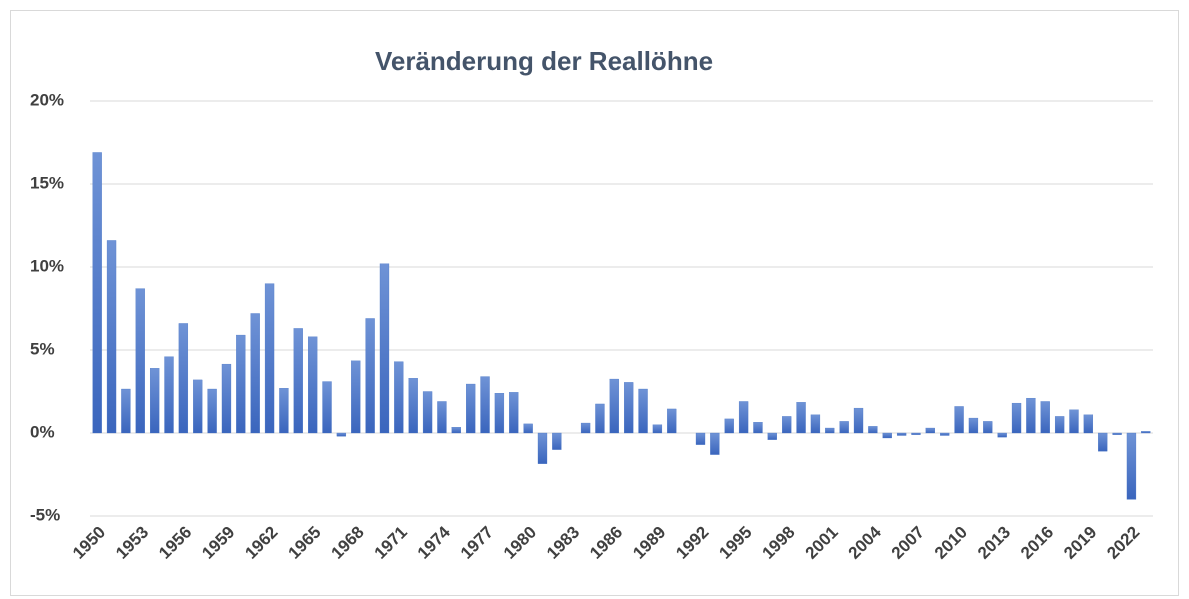 The image size is (1189, 599). I want to click on y-tick-label: 10%, so click(47, 265).